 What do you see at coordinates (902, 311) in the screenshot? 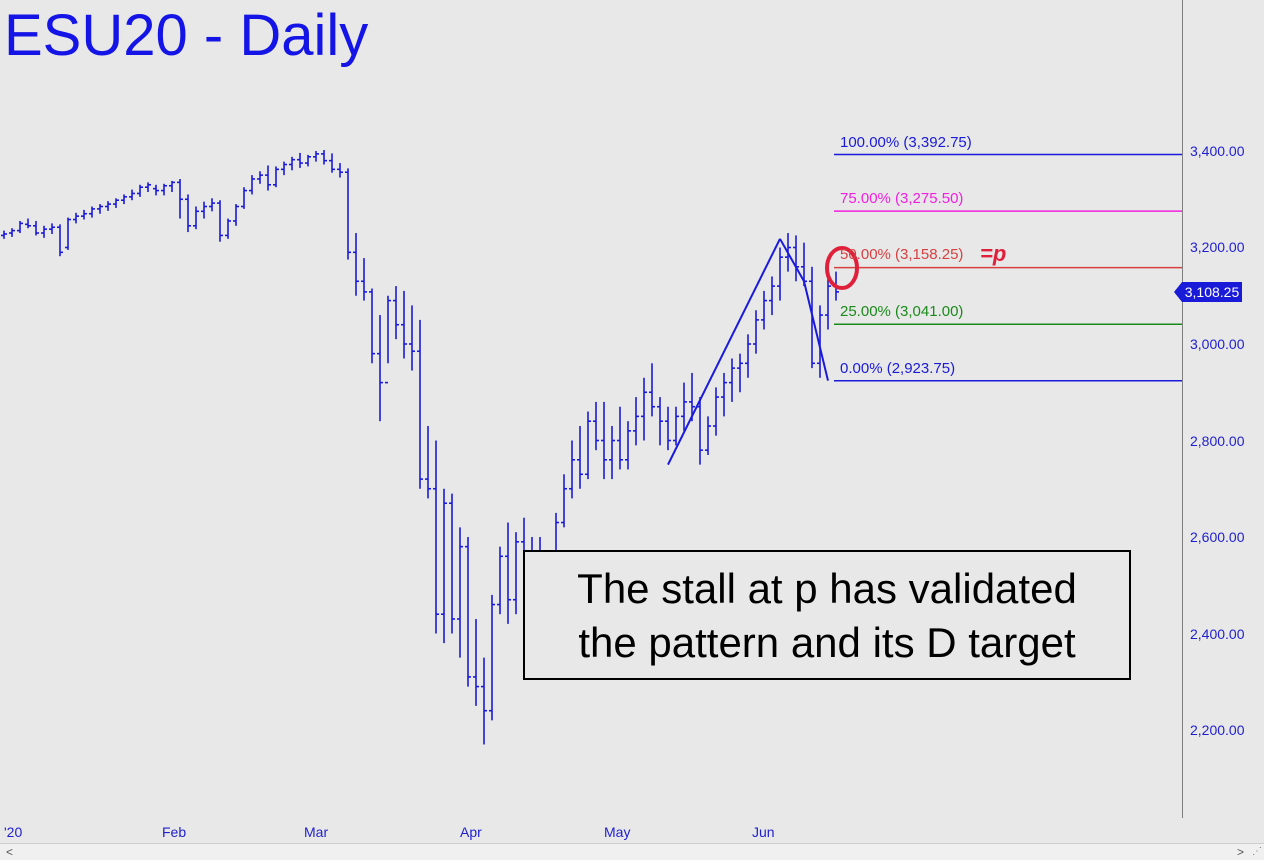
I see `fib-label-25: 25.00% (3,041.00)` at bounding box center [902, 311].